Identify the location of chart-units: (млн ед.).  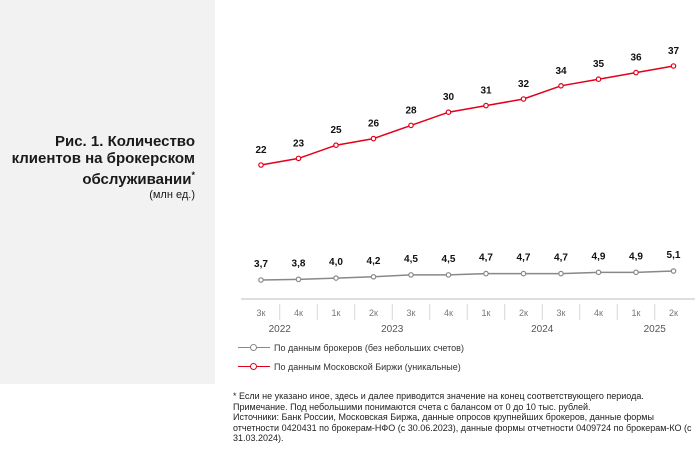
(172, 195).